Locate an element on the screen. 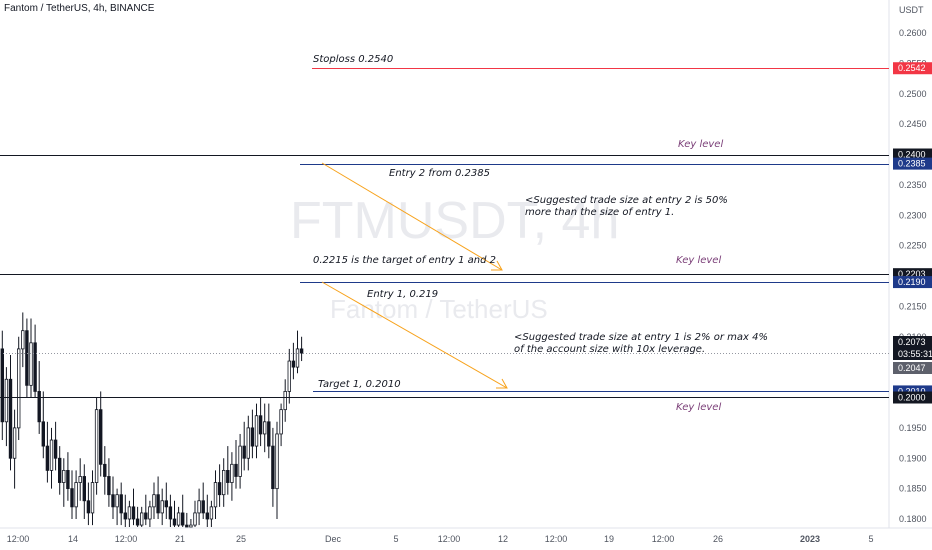 The image size is (932, 550). price-tick-label: 0.2300 is located at coordinates (913, 215).